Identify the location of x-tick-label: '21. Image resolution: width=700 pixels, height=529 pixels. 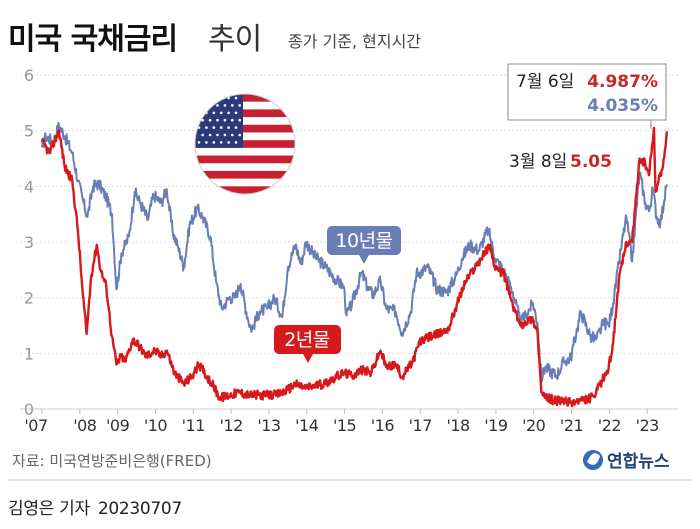
(571, 425).